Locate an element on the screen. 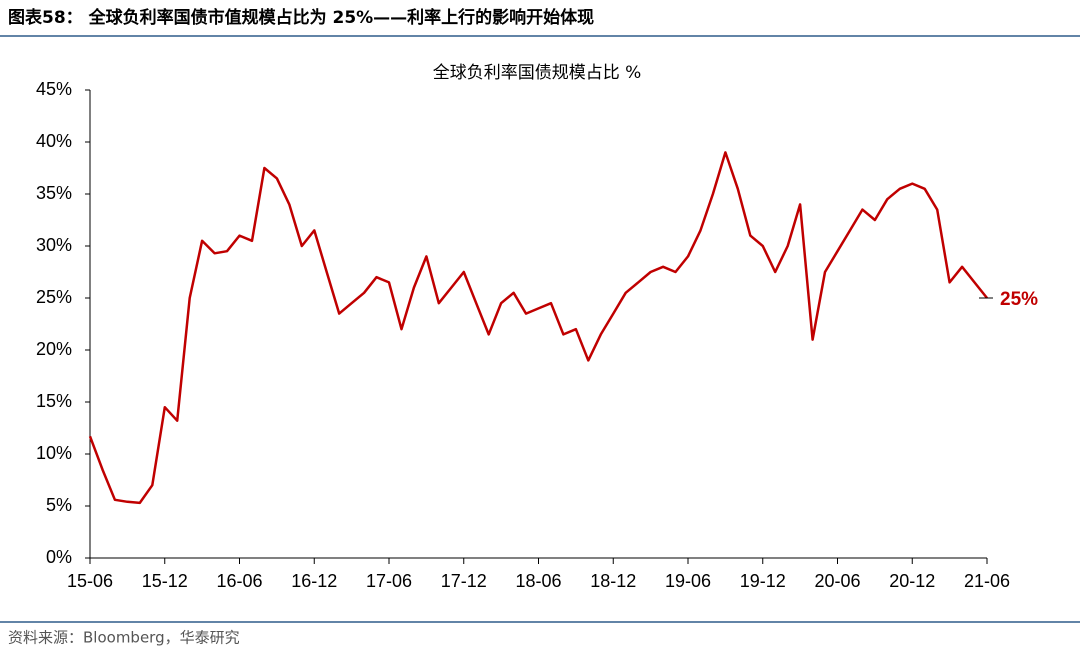 The width and height of the screenshot is (1080, 662). y-tick-label: 20% is located at coordinates (54, 349).